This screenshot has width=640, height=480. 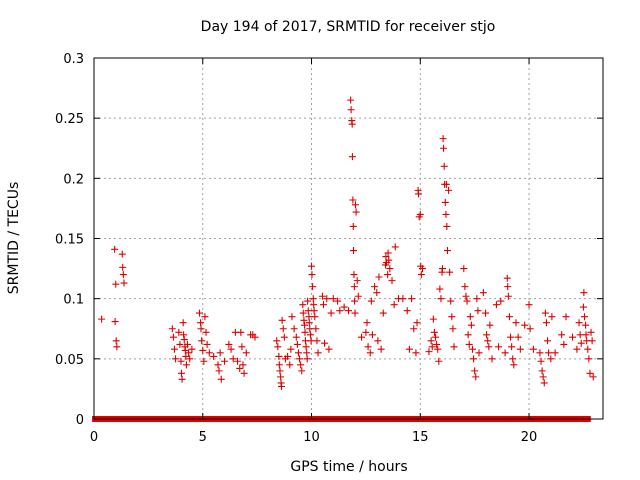 What do you see at coordinates (69, 360) in the screenshot?
I see `y-tick-label: 0.05` at bounding box center [69, 360].